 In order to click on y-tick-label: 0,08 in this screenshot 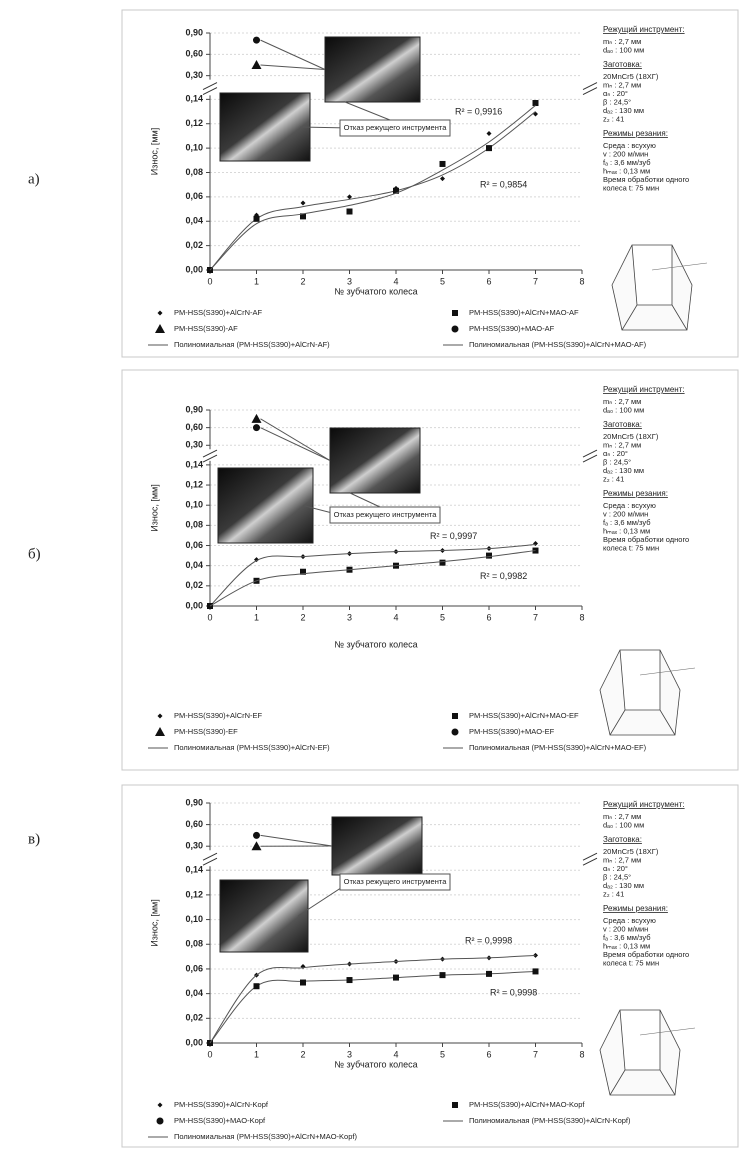, I will do `click(194, 944)`.